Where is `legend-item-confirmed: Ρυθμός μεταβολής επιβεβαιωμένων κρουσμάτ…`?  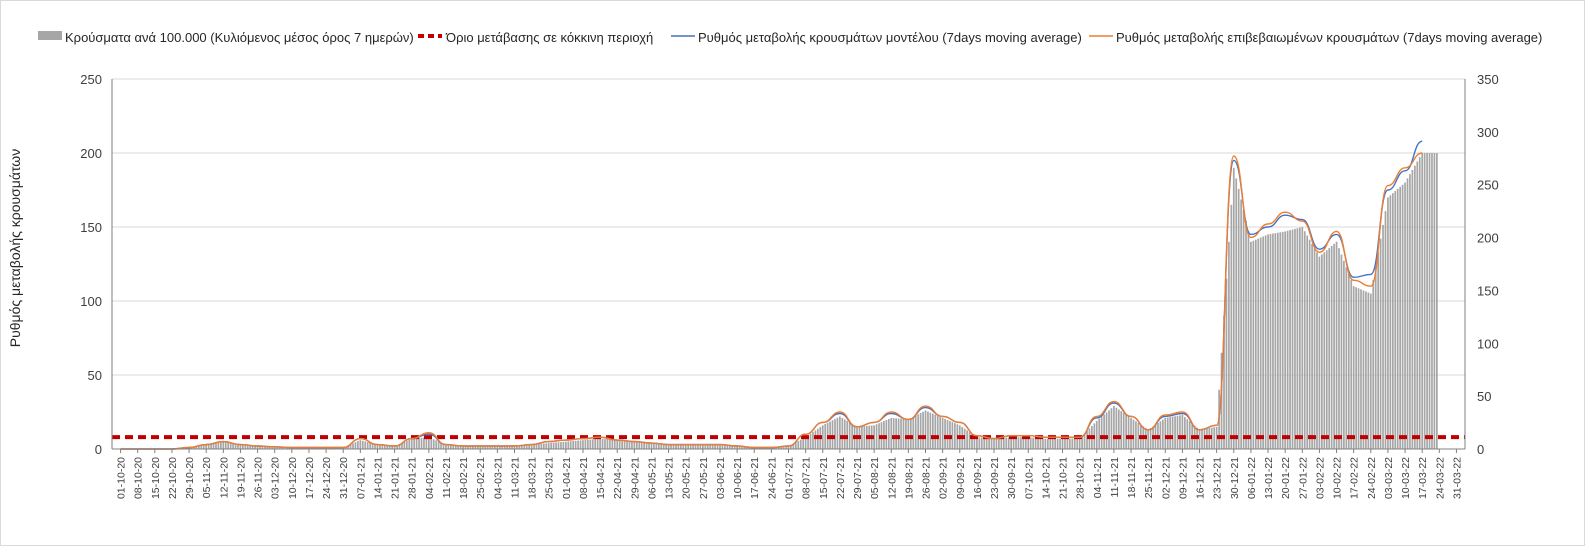 legend-item-confirmed: Ρυθμός μεταβολής επιβεβαιωμένων κρουσμάτ… is located at coordinates (1315, 37).